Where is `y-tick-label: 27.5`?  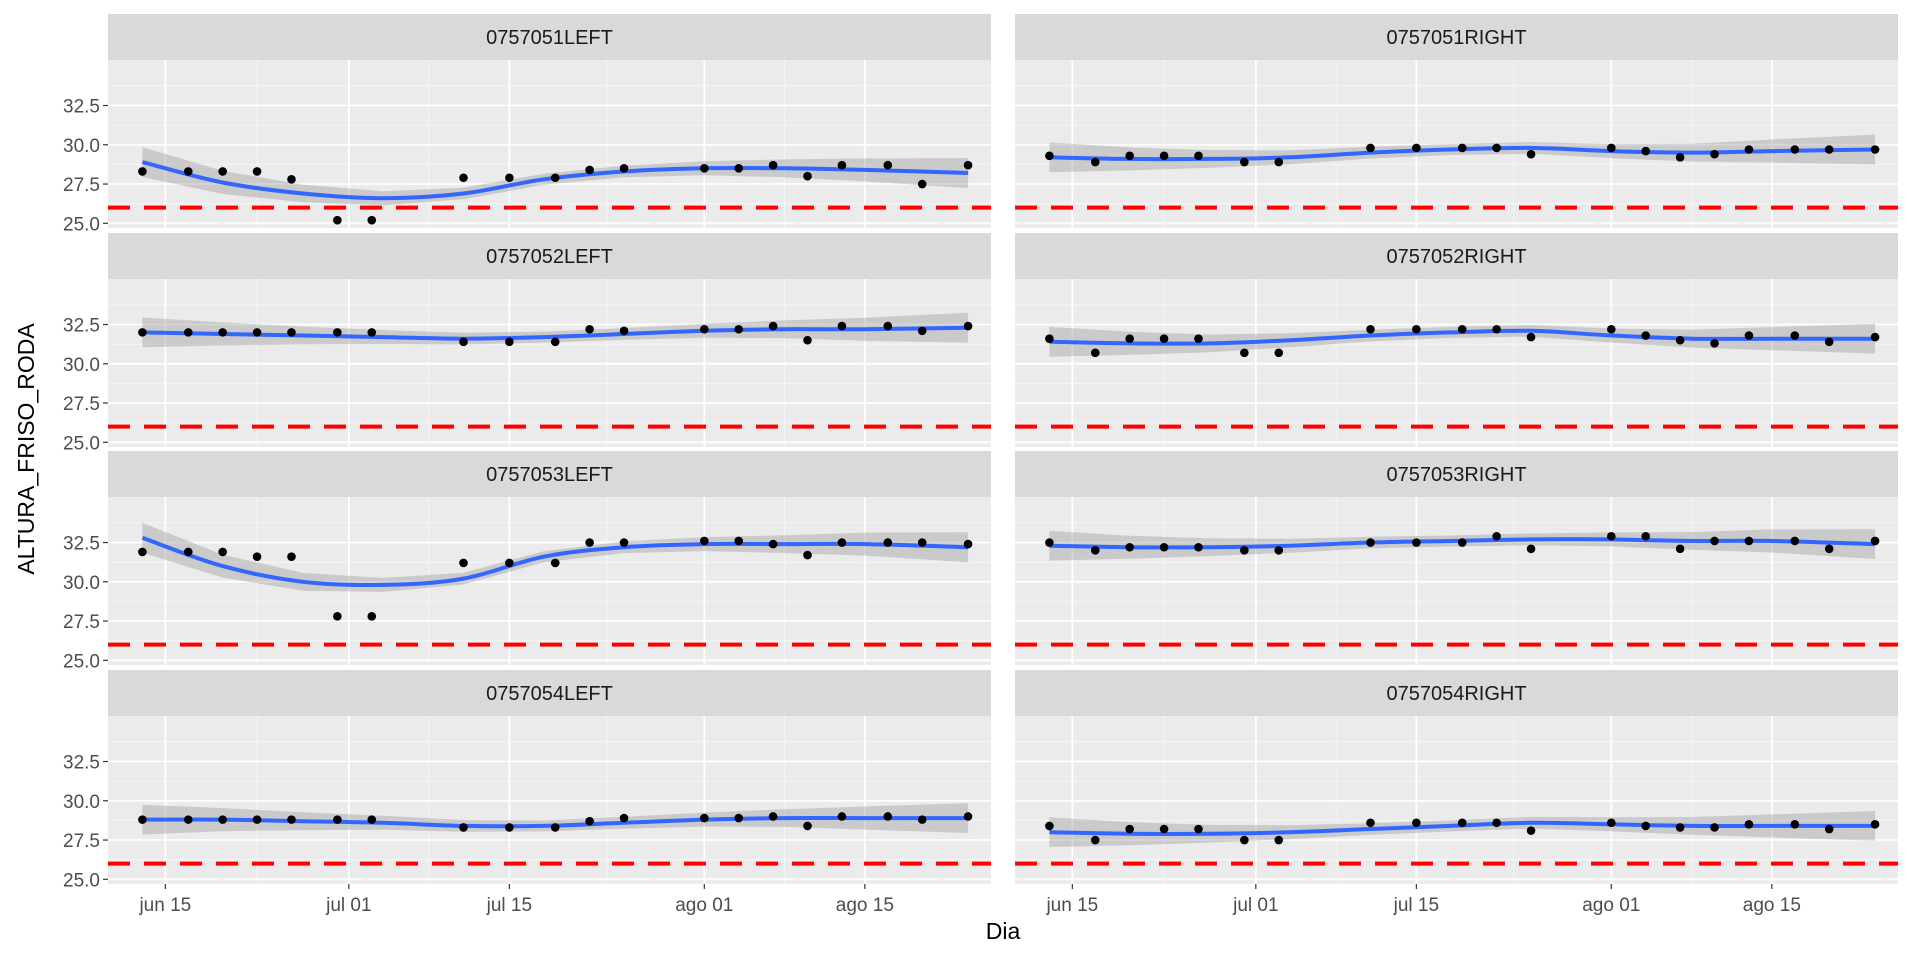 y-tick-label: 27.5 is located at coordinates (81, 622).